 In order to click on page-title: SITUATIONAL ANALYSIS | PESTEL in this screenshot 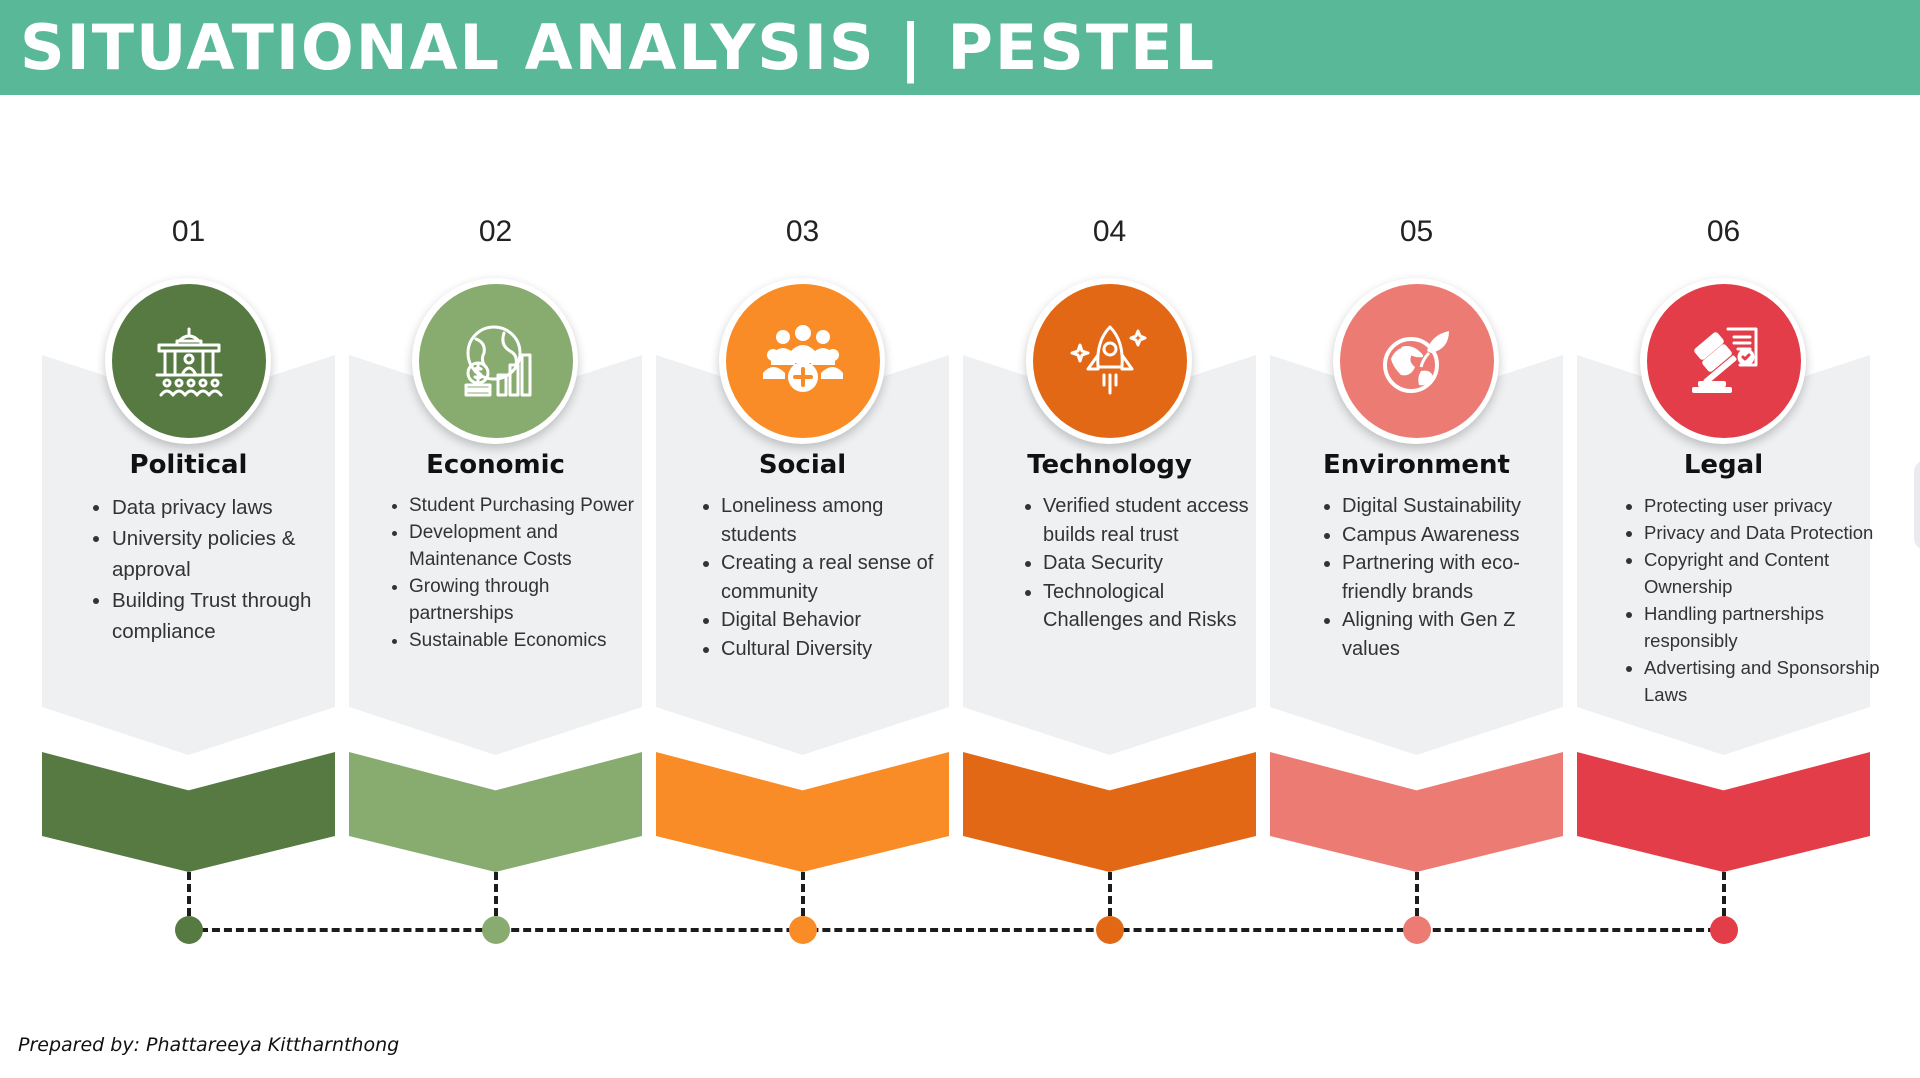, I will do `click(618, 47)`.